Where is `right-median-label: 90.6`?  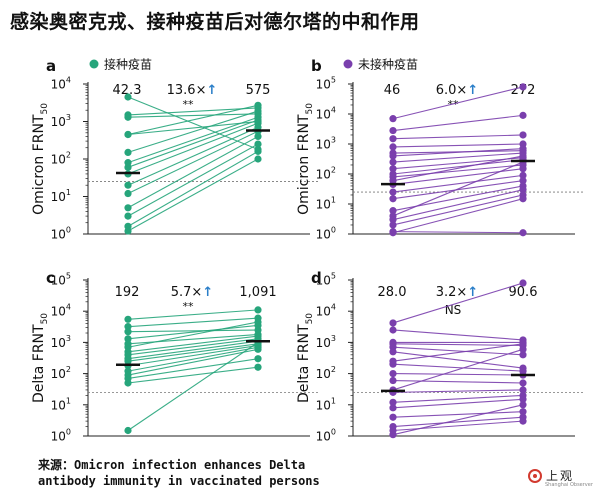 right-median-label: 90.6 is located at coordinates (523, 292).